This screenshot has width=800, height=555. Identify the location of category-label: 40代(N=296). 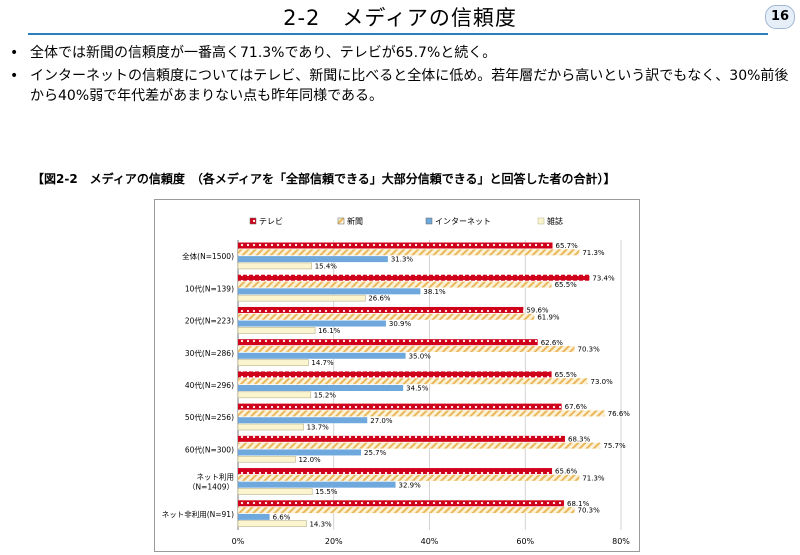
(209, 385).